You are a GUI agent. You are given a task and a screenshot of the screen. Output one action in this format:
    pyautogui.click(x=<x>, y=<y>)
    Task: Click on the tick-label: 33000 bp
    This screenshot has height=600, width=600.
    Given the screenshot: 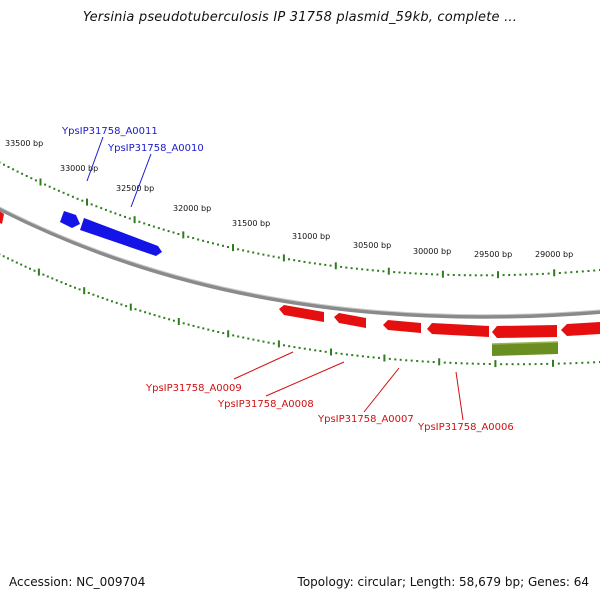 What is the action you would take?
    pyautogui.click(x=79, y=168)
    